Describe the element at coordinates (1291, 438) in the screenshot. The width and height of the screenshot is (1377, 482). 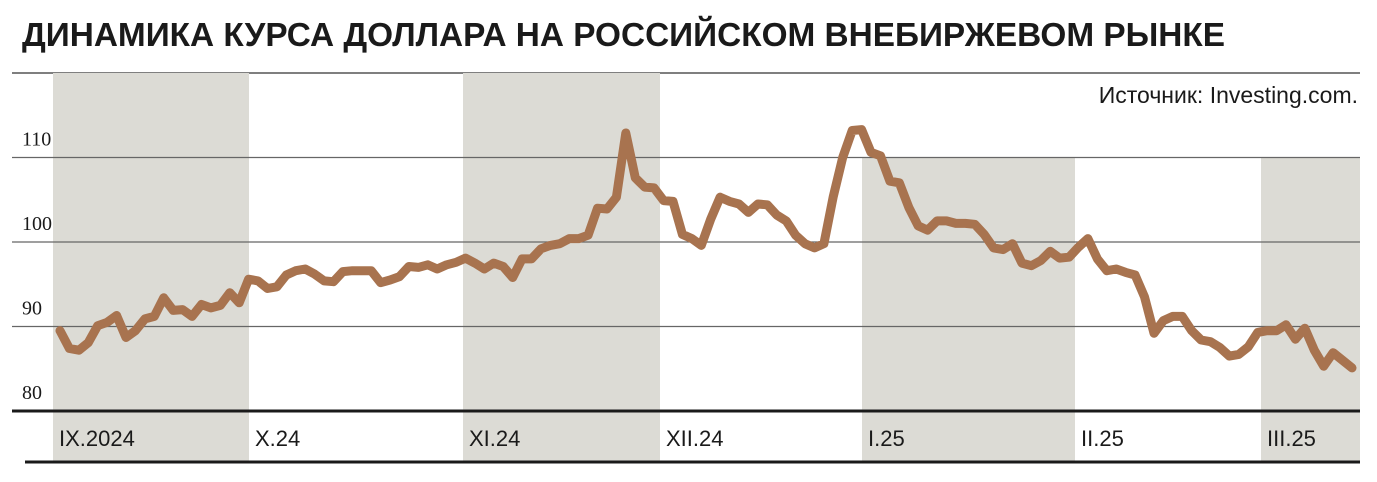
I see `x-tick-label: III.25` at that location.